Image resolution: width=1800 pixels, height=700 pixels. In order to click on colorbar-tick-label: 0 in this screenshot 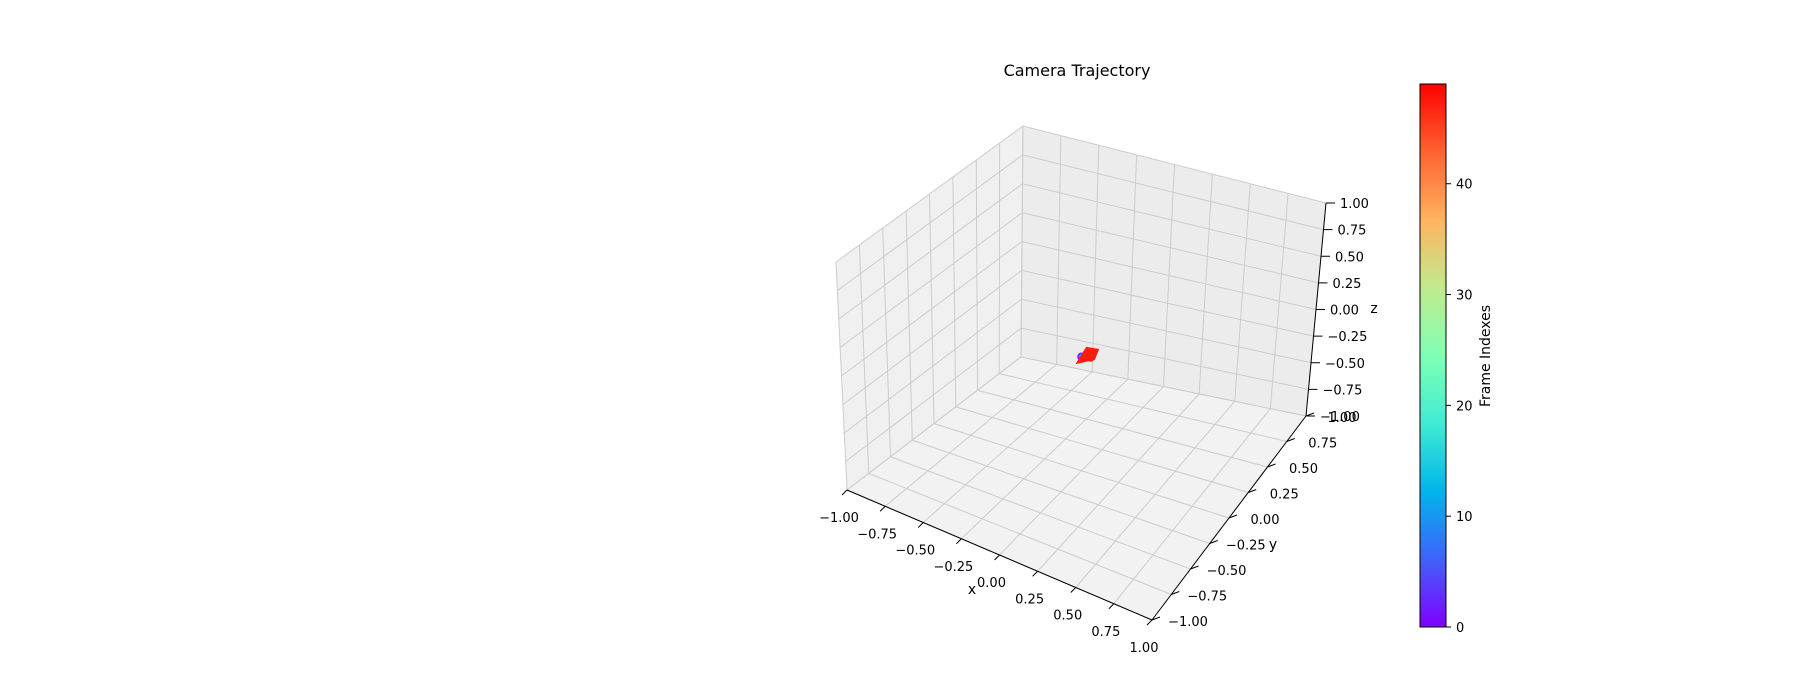, I will do `click(1460, 628)`.